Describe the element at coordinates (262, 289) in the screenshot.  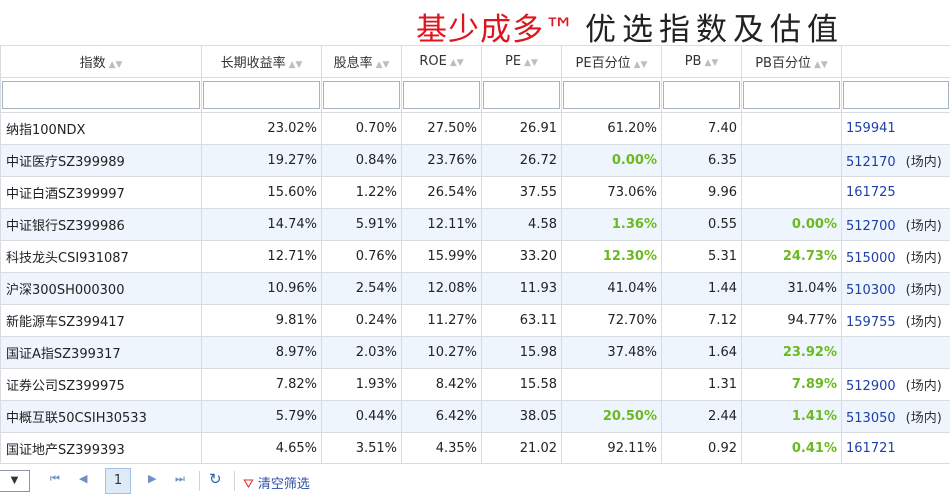
I see `cell-return: 10.96%` at that location.